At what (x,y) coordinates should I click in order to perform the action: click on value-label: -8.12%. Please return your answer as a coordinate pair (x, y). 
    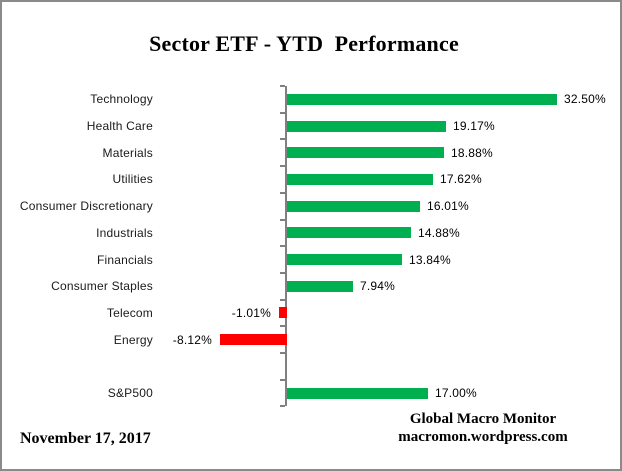
    Looking at the image, I should click on (192, 339).